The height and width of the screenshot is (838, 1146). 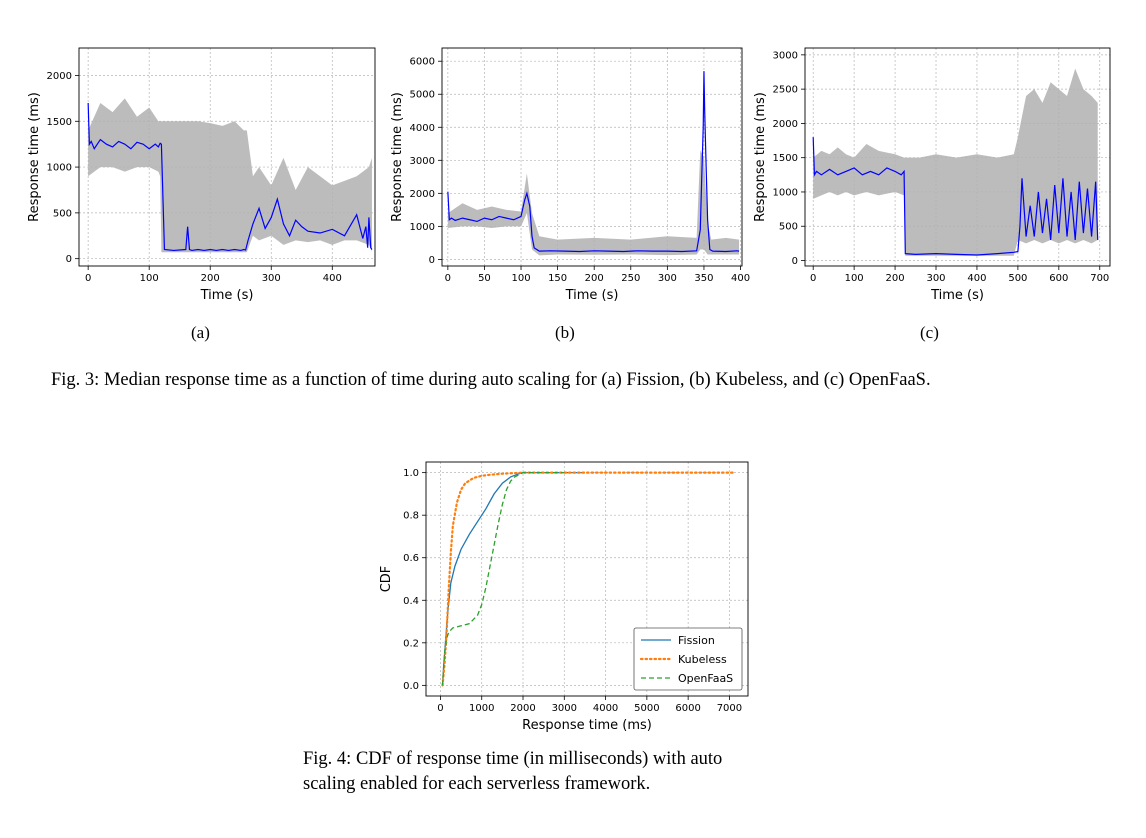 I want to click on x-tick-label: 4000, so click(x=605, y=708).